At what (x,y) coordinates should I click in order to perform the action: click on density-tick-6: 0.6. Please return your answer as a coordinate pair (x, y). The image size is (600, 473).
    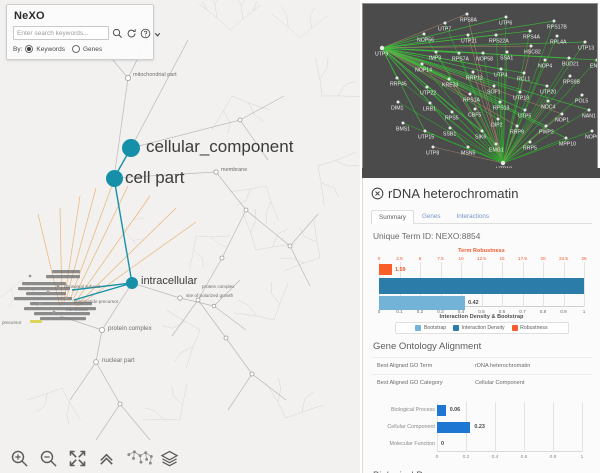
    Looking at the image, I should click on (502, 311).